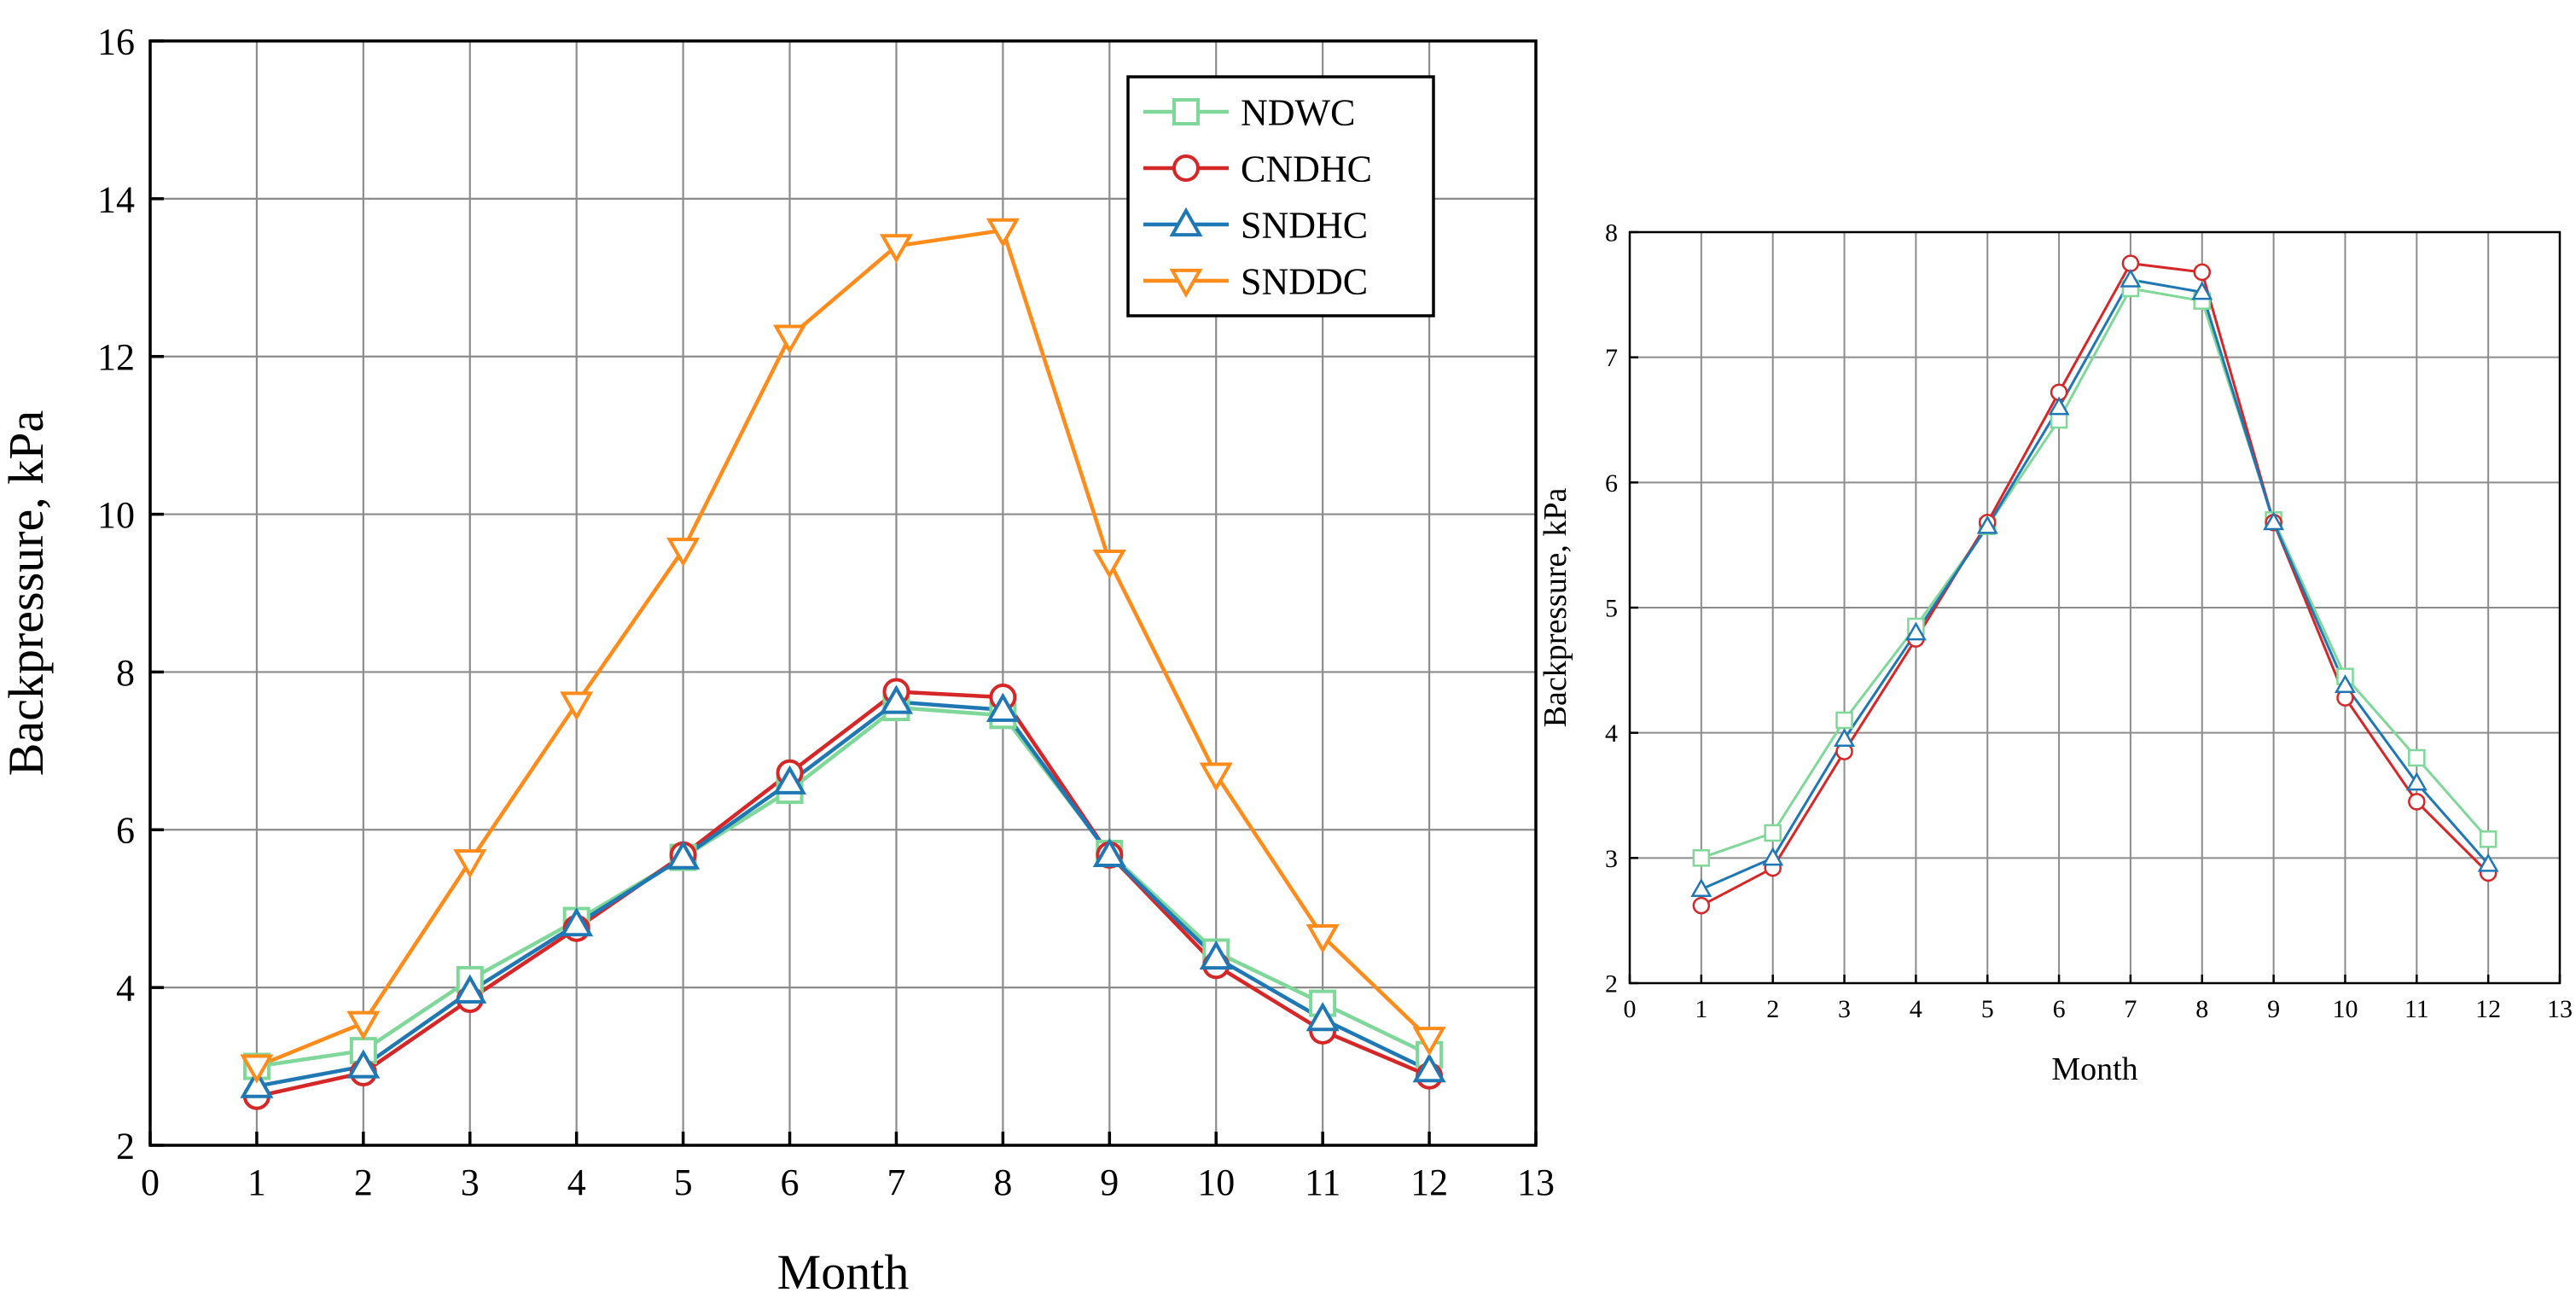  Describe the element at coordinates (1611, 859) in the screenshot. I see `y-tick-label: 3` at that location.